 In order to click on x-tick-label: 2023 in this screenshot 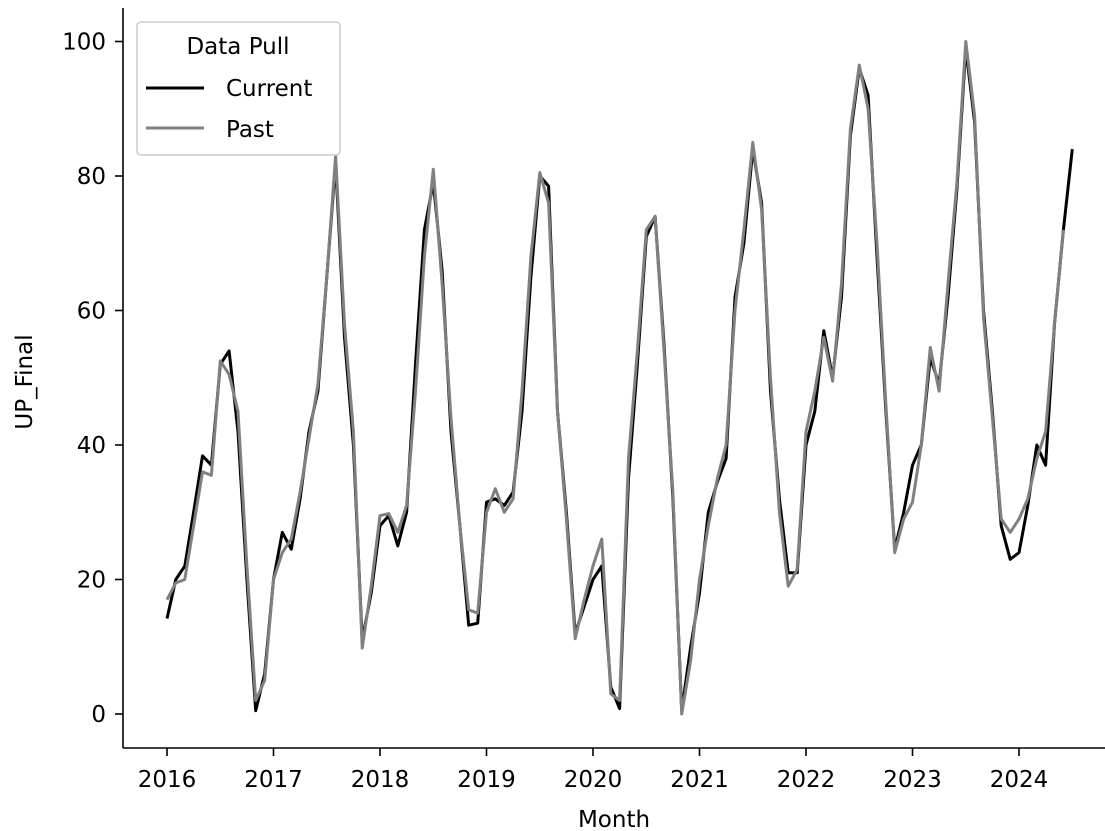, I will do `click(912, 780)`.